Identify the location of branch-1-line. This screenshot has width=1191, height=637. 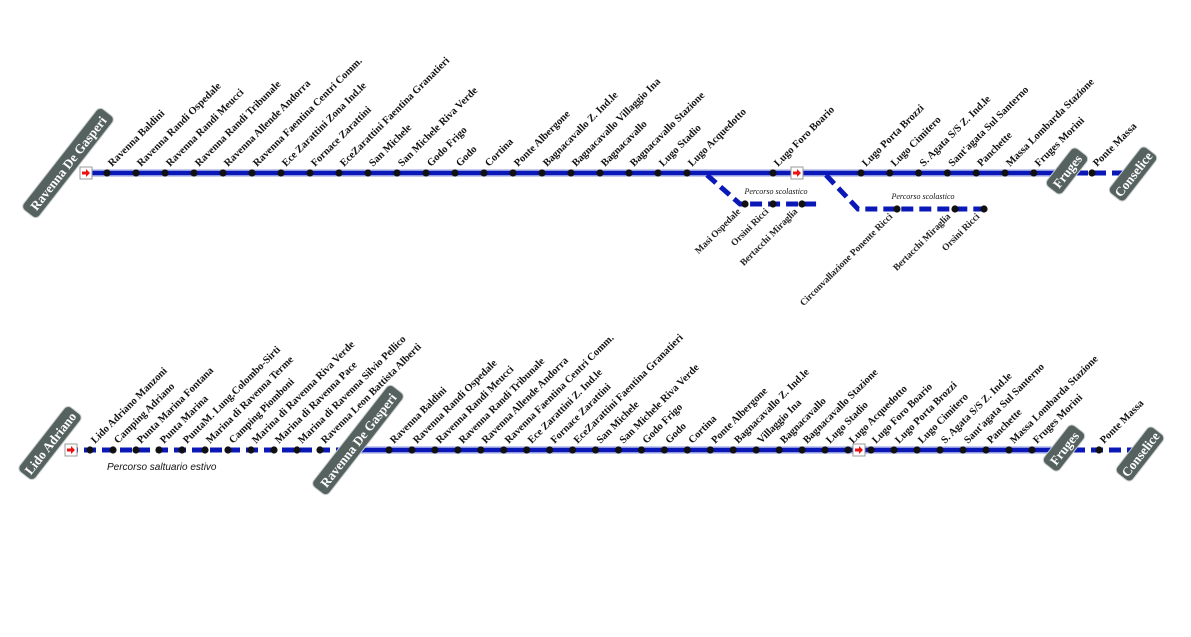
(763, 190).